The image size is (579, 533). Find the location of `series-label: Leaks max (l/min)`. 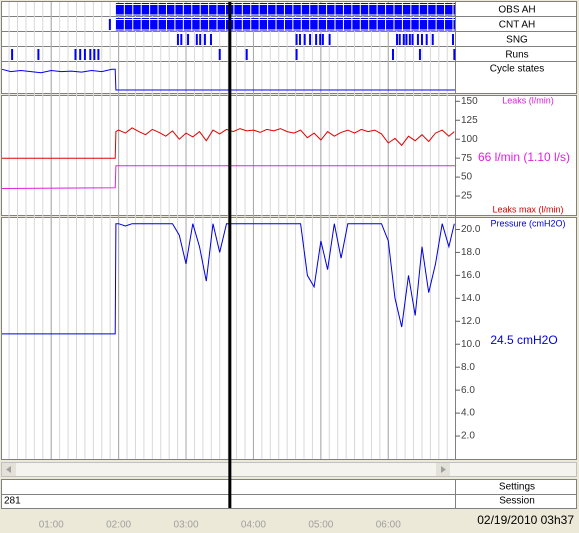

series-label: Leaks max (l/min) is located at coordinates (527, 209).